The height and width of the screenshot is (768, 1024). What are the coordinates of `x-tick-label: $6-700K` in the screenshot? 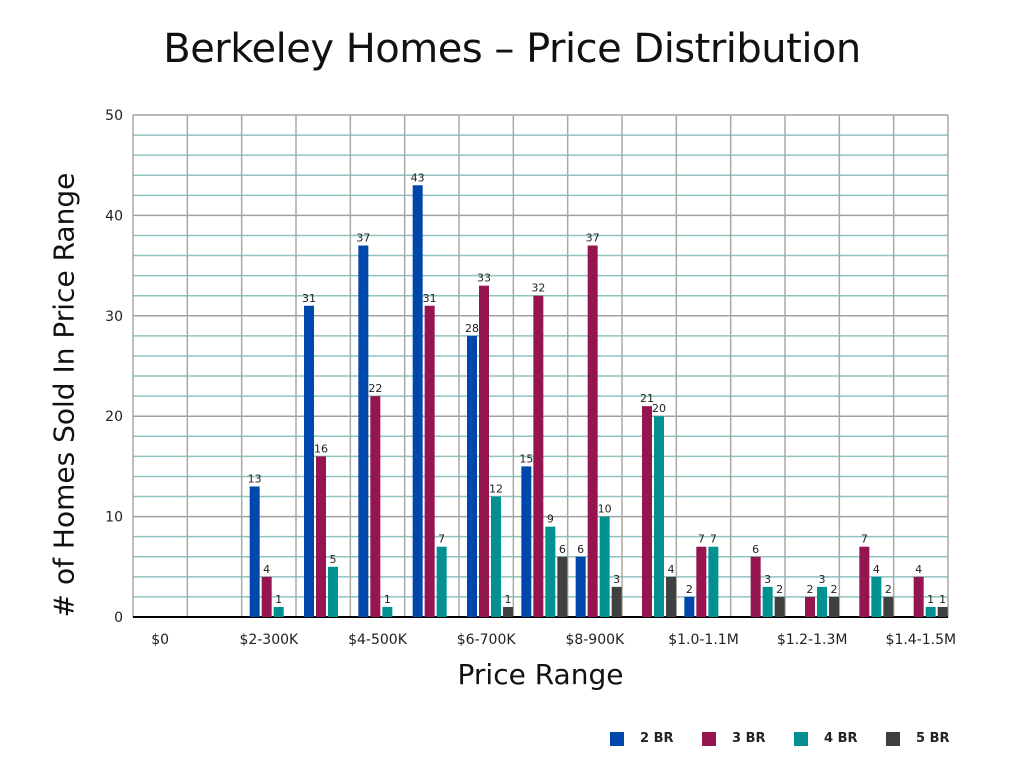 It's located at (487, 640).